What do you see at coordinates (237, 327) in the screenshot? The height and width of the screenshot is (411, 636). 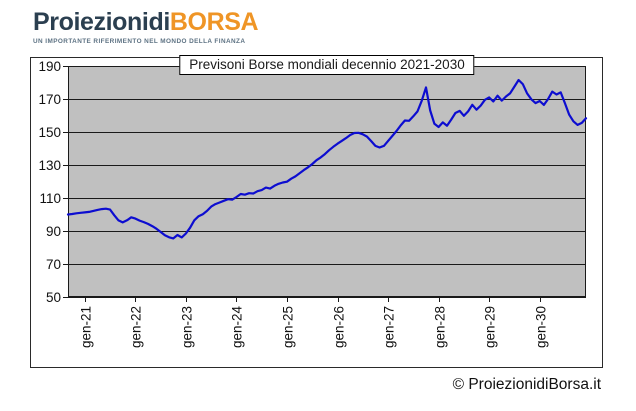 I see `x-tick-label: gen-24` at bounding box center [237, 327].